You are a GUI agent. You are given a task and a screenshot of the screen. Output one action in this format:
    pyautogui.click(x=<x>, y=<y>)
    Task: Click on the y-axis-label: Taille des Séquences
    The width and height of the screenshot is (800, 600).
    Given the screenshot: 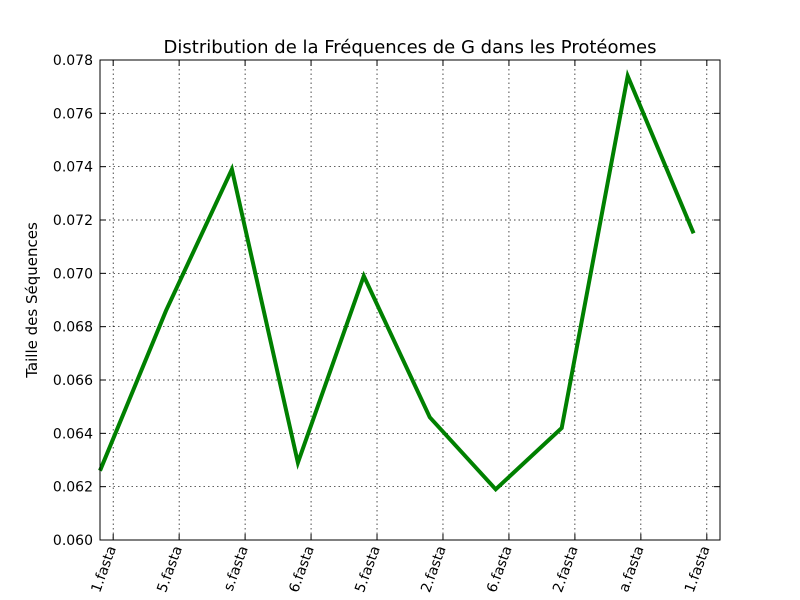 What is the action you would take?
    pyautogui.click(x=32, y=300)
    